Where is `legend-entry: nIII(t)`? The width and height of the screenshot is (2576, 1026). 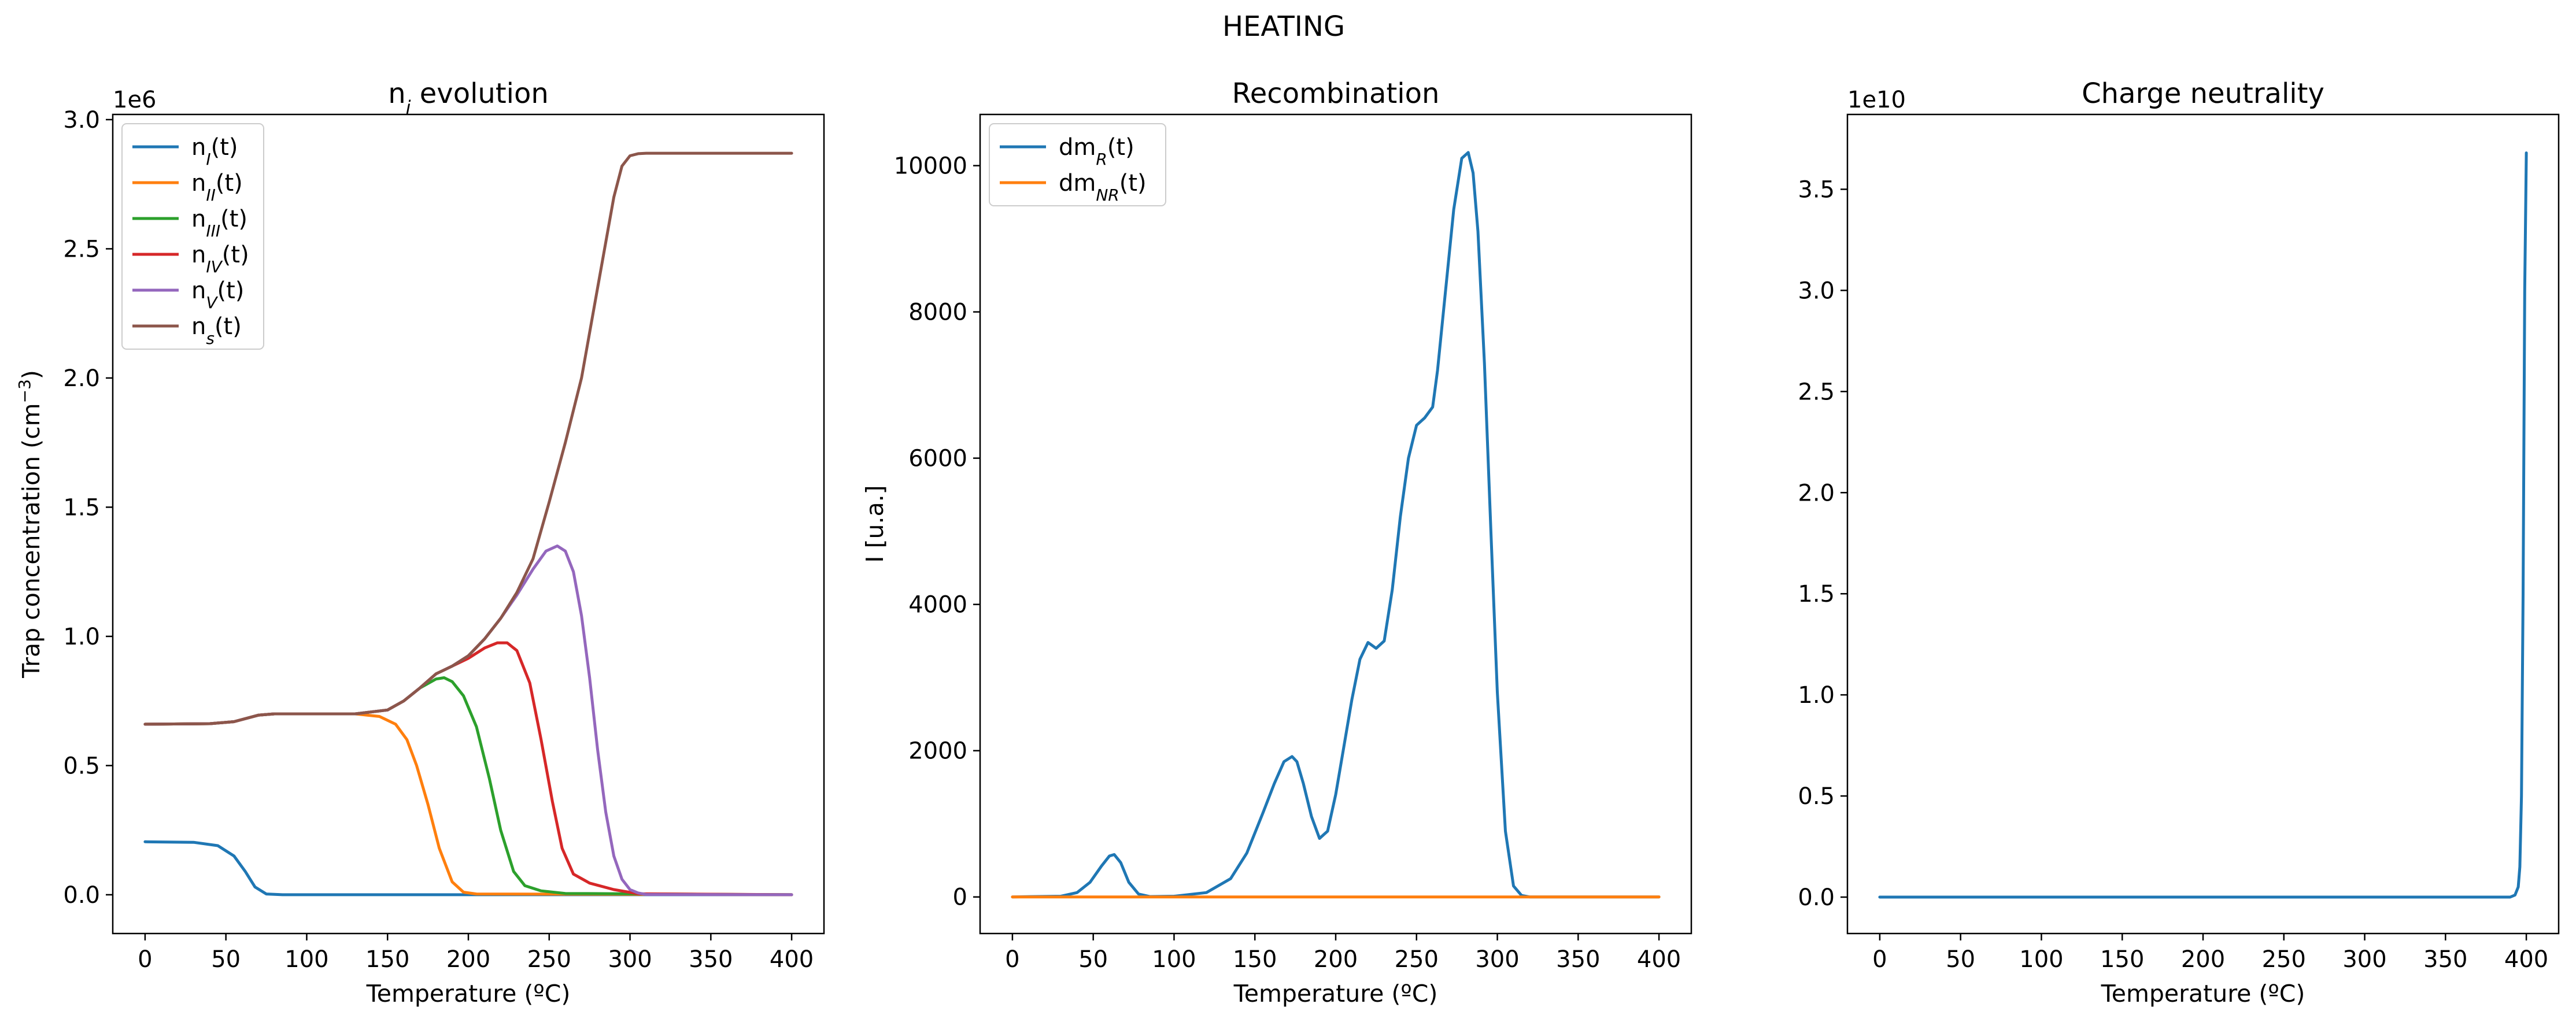 legend-entry: nIII(t) is located at coordinates (219, 223).